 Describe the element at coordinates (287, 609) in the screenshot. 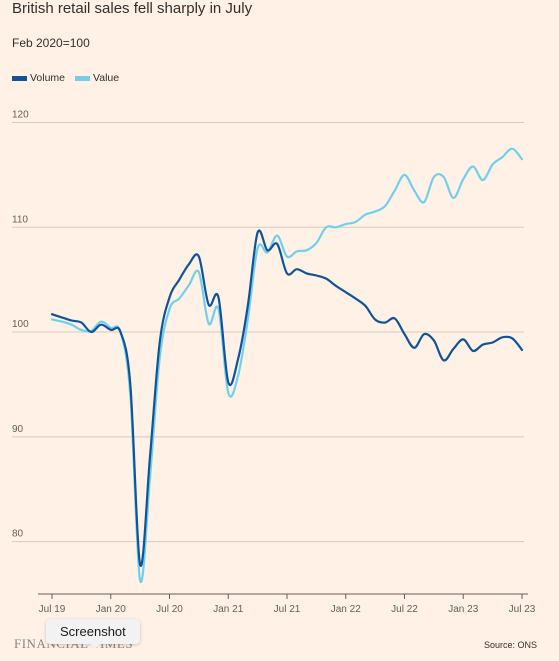

I see `x-tick-label: Jul 21` at that location.